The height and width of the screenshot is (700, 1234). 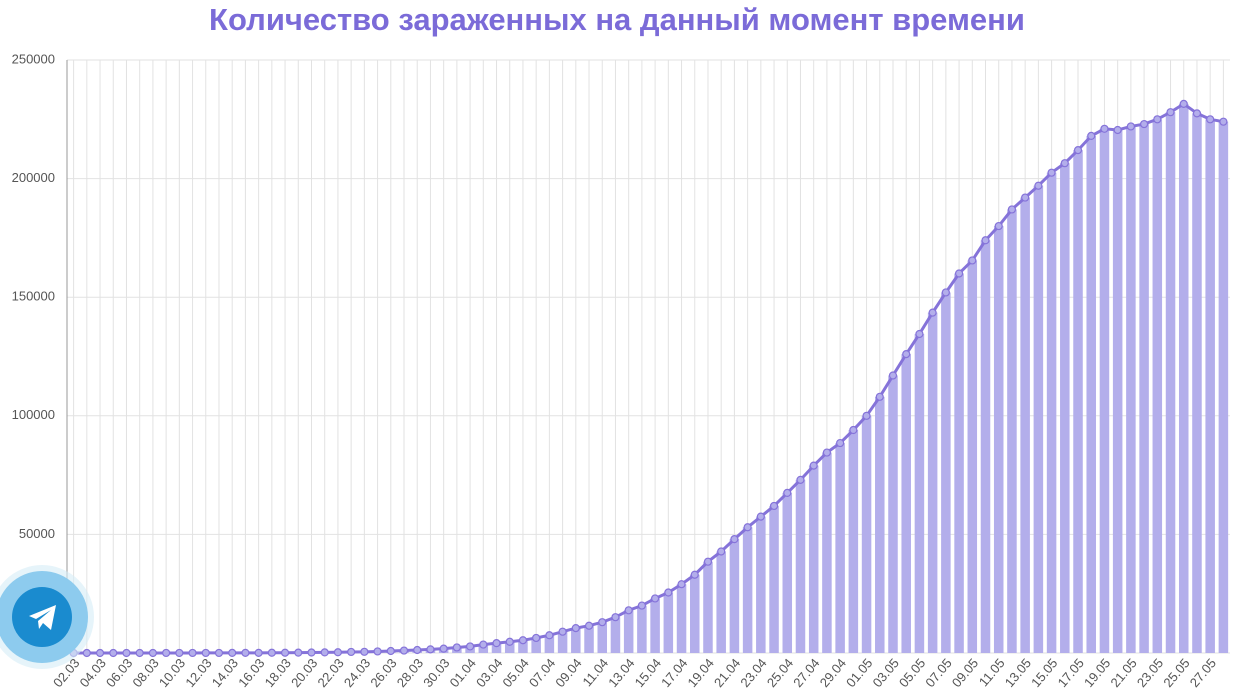 What do you see at coordinates (992, 672) in the screenshot?
I see `x-tick-label: 11.05` at bounding box center [992, 672].